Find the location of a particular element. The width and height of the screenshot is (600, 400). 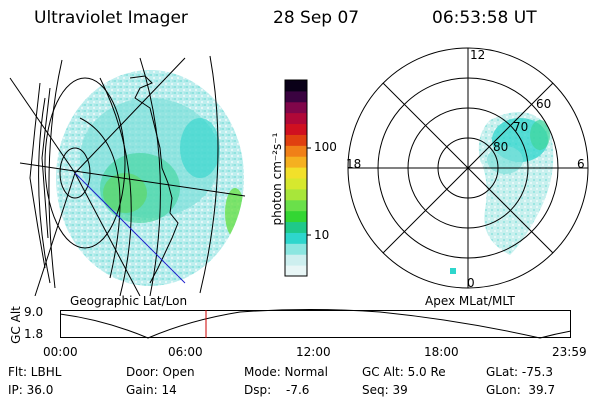

mlt-label-0: 0 is located at coordinates (471, 283).